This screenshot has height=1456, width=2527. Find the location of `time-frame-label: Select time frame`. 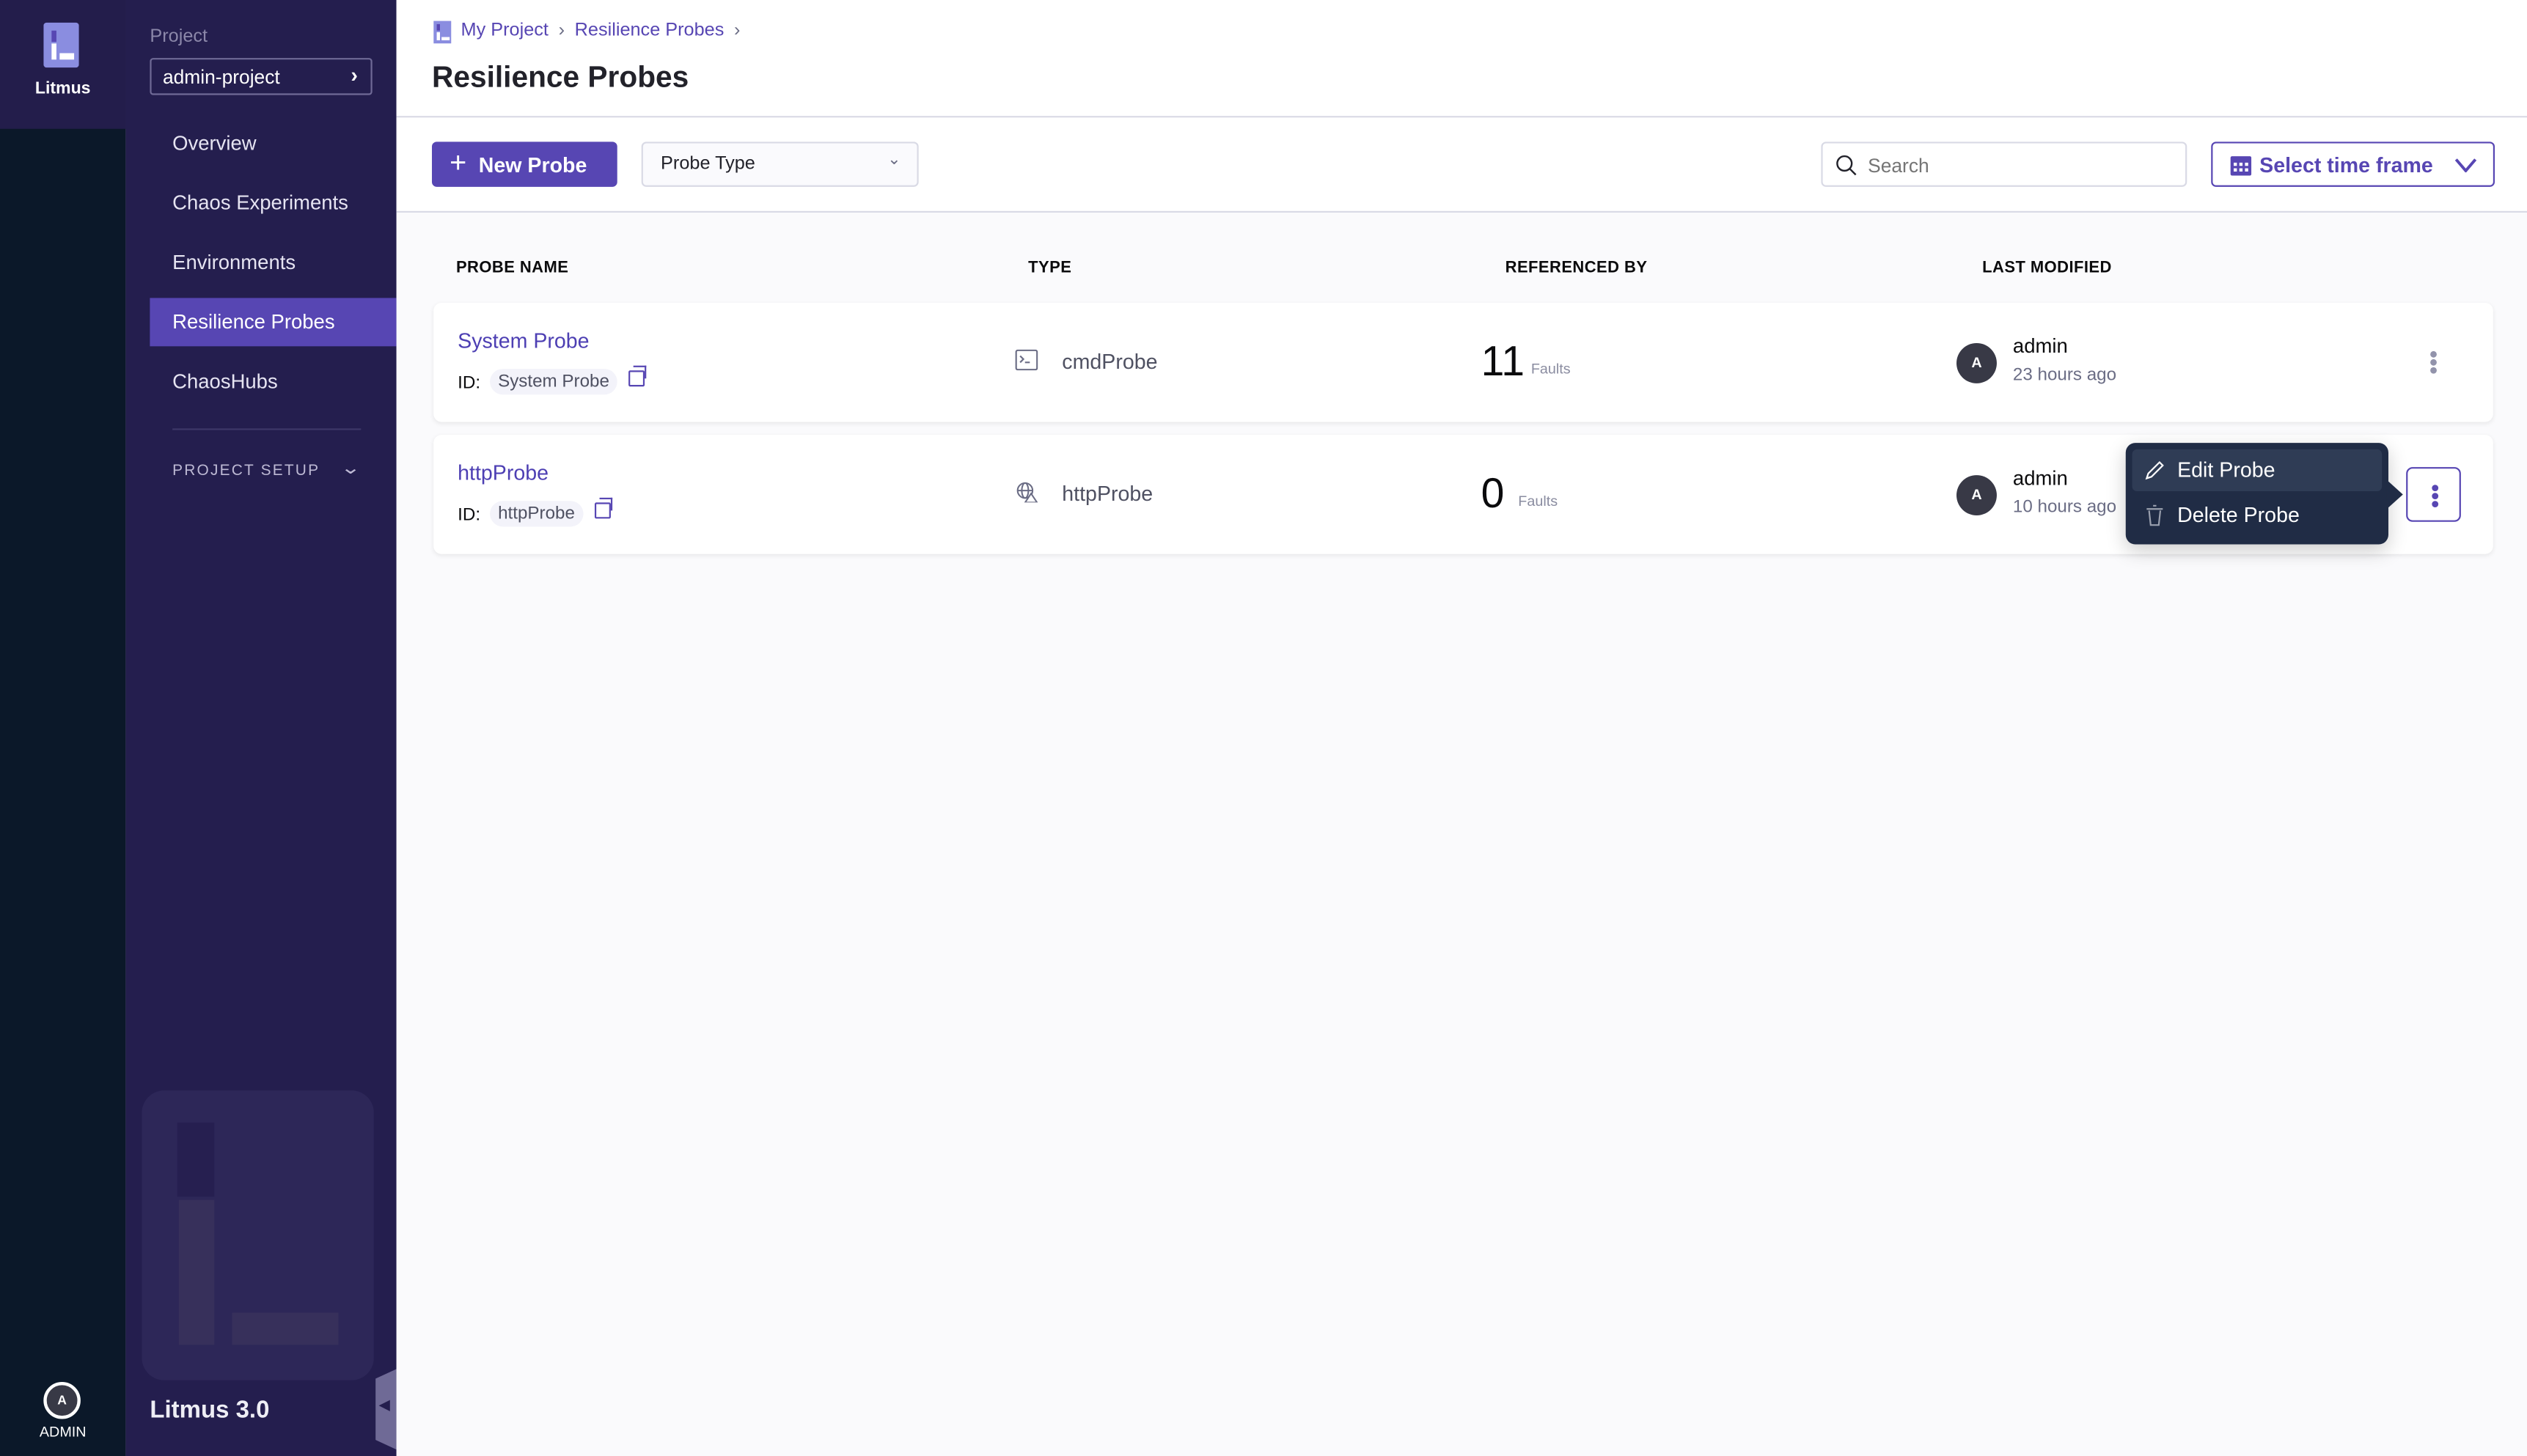

time-frame-label: Select time frame is located at coordinates (2346, 164).